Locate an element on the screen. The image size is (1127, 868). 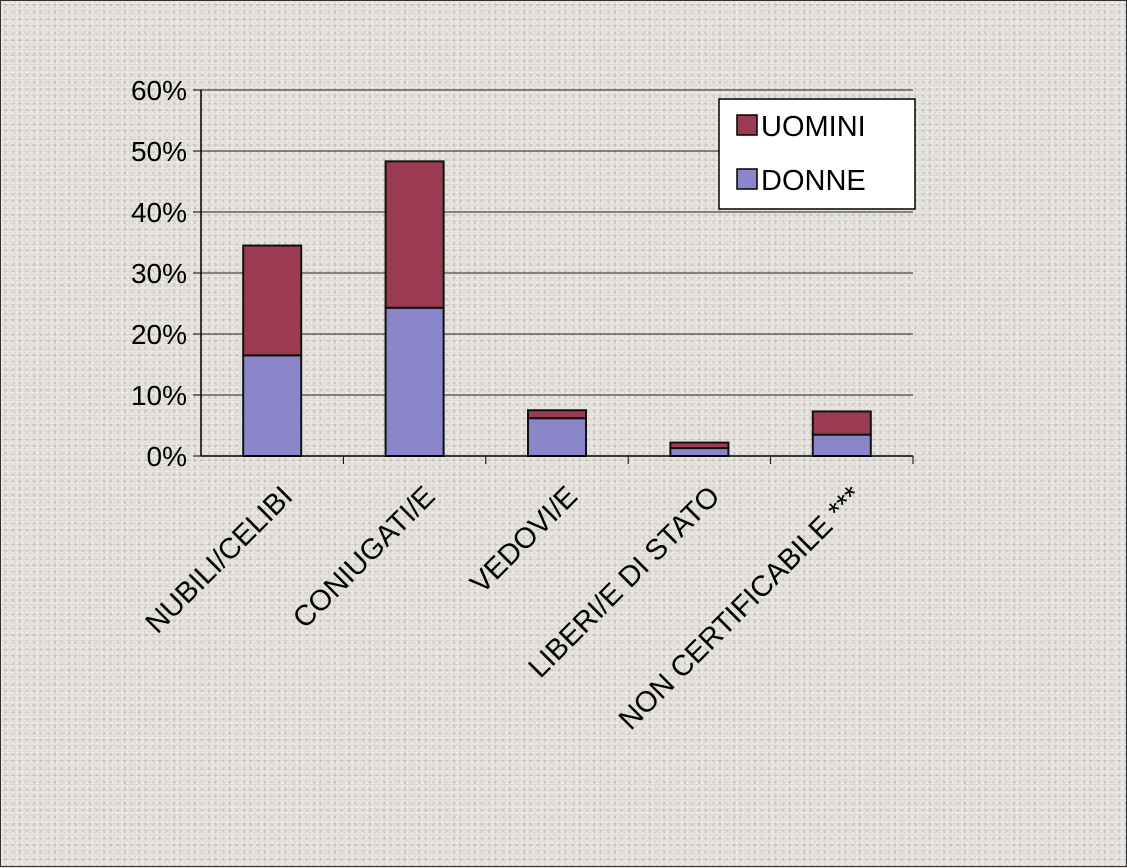
x-category-label: NUBILI/CELIBI is located at coordinates (219, 559).